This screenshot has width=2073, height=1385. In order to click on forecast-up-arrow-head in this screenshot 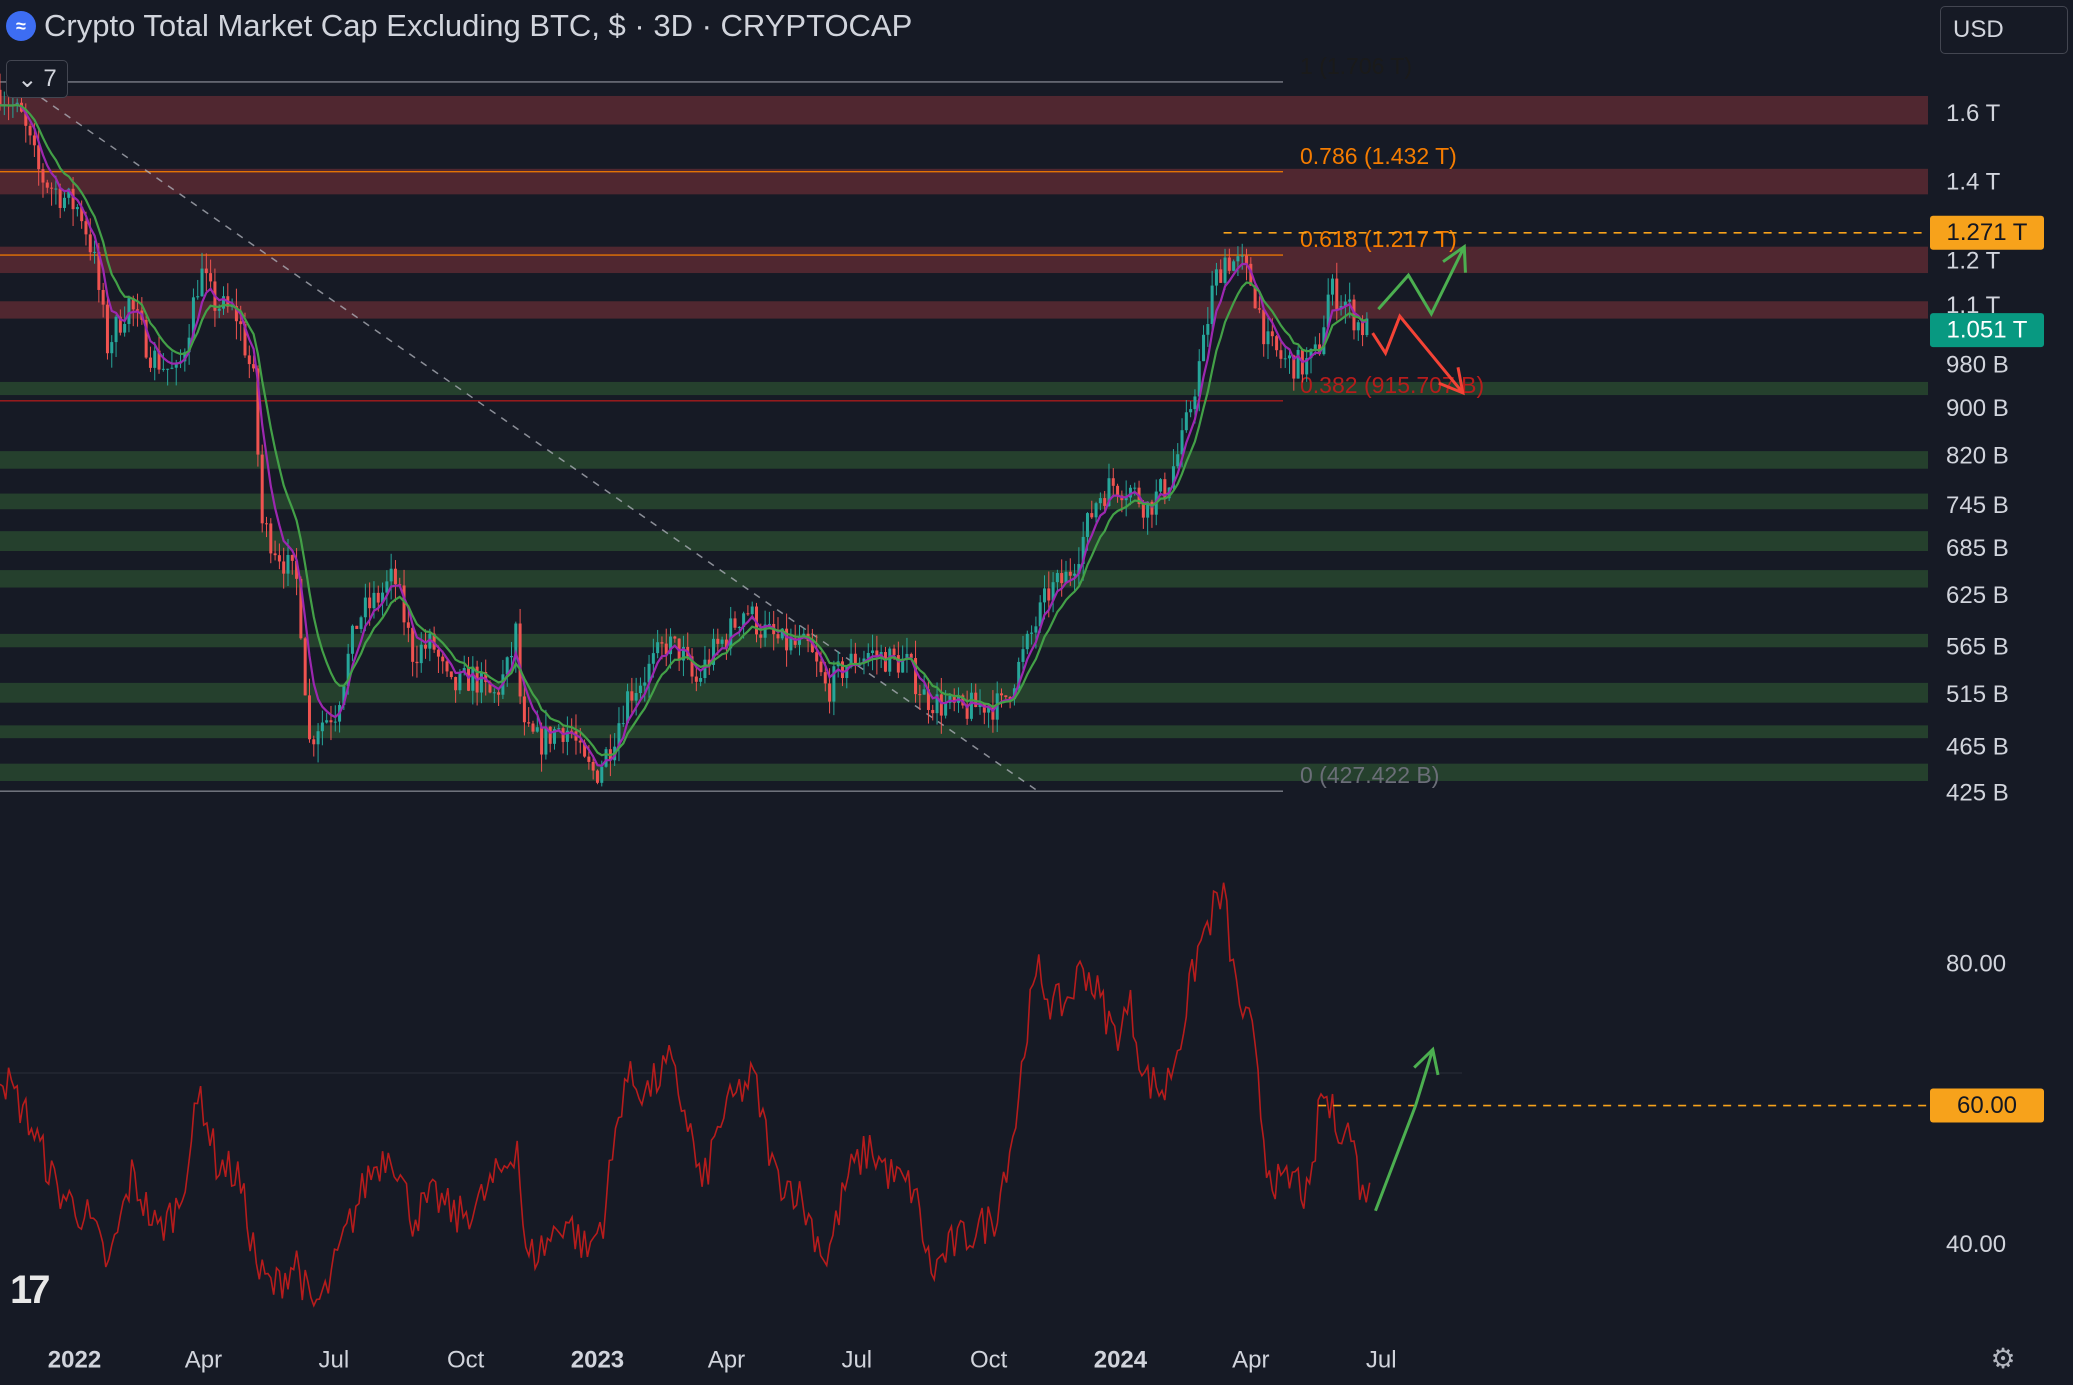, I will do `click(1454, 258)`.